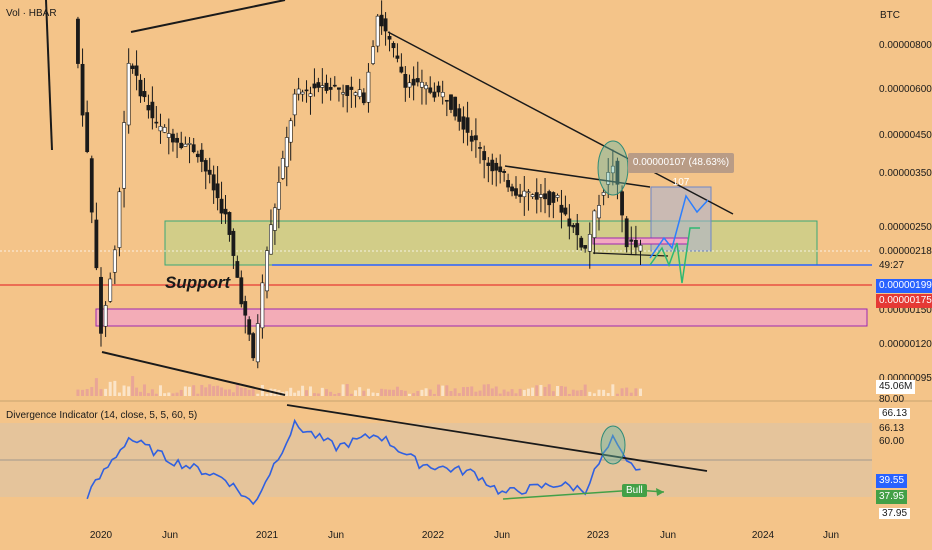 Image resolution: width=932 pixels, height=550 pixels. What do you see at coordinates (193, 373) in the screenshot?
I see `trendline-bottom-left` at bounding box center [193, 373].